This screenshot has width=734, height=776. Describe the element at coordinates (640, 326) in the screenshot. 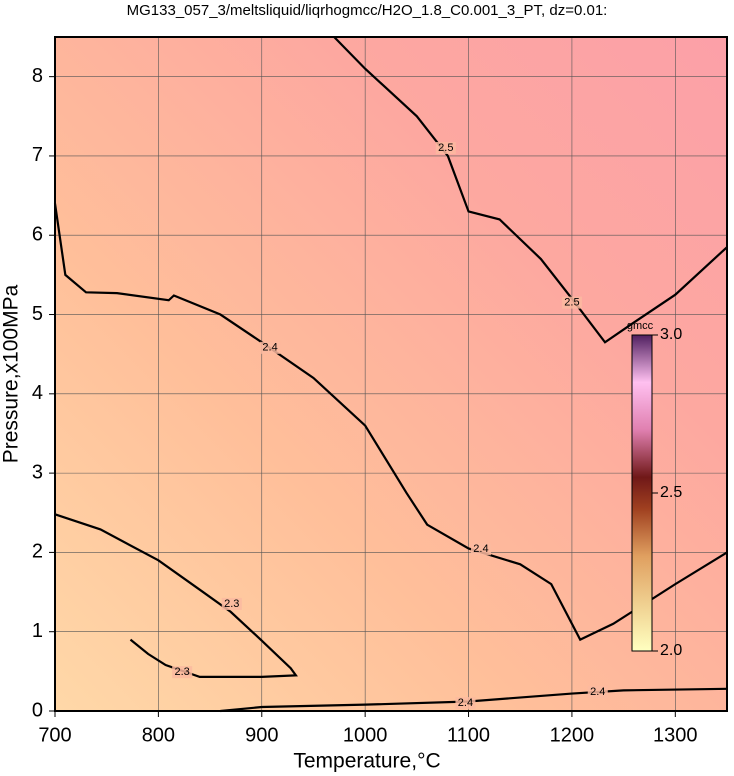

I see `colorbar-label: gmcc` at that location.